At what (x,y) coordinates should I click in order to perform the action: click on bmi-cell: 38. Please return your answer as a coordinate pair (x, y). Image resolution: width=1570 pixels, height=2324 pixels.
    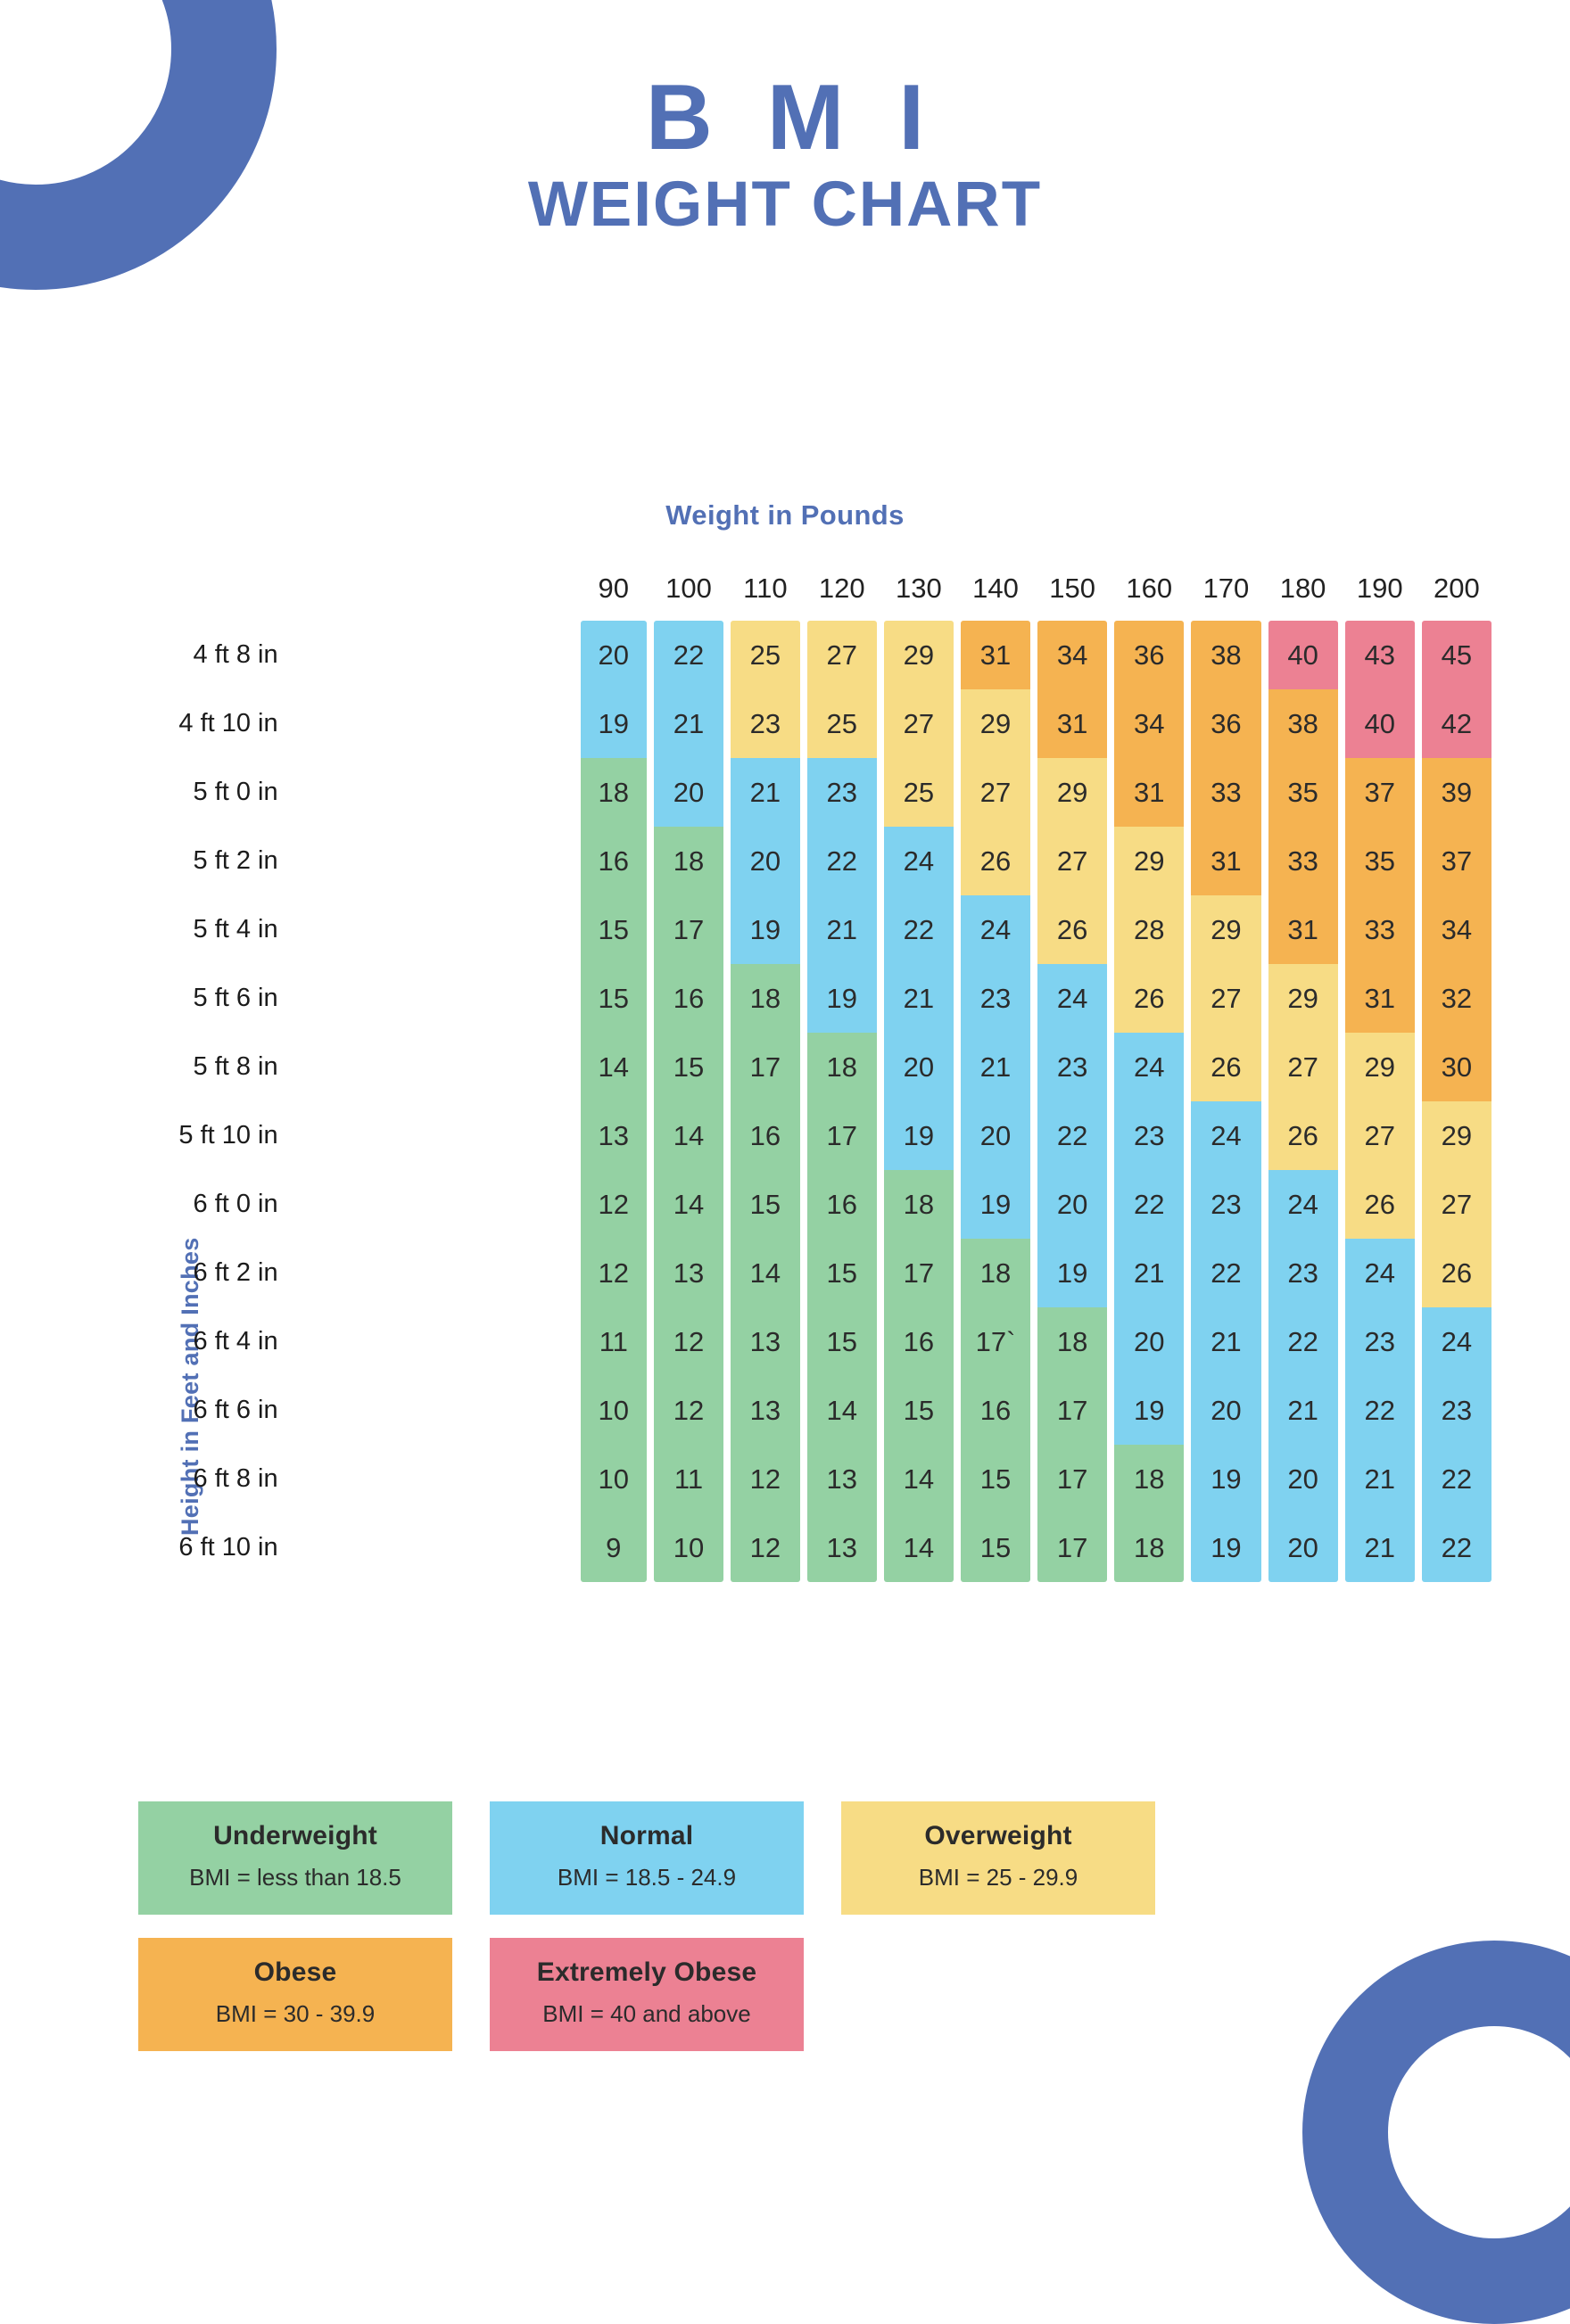
    Looking at the image, I should click on (1303, 723).